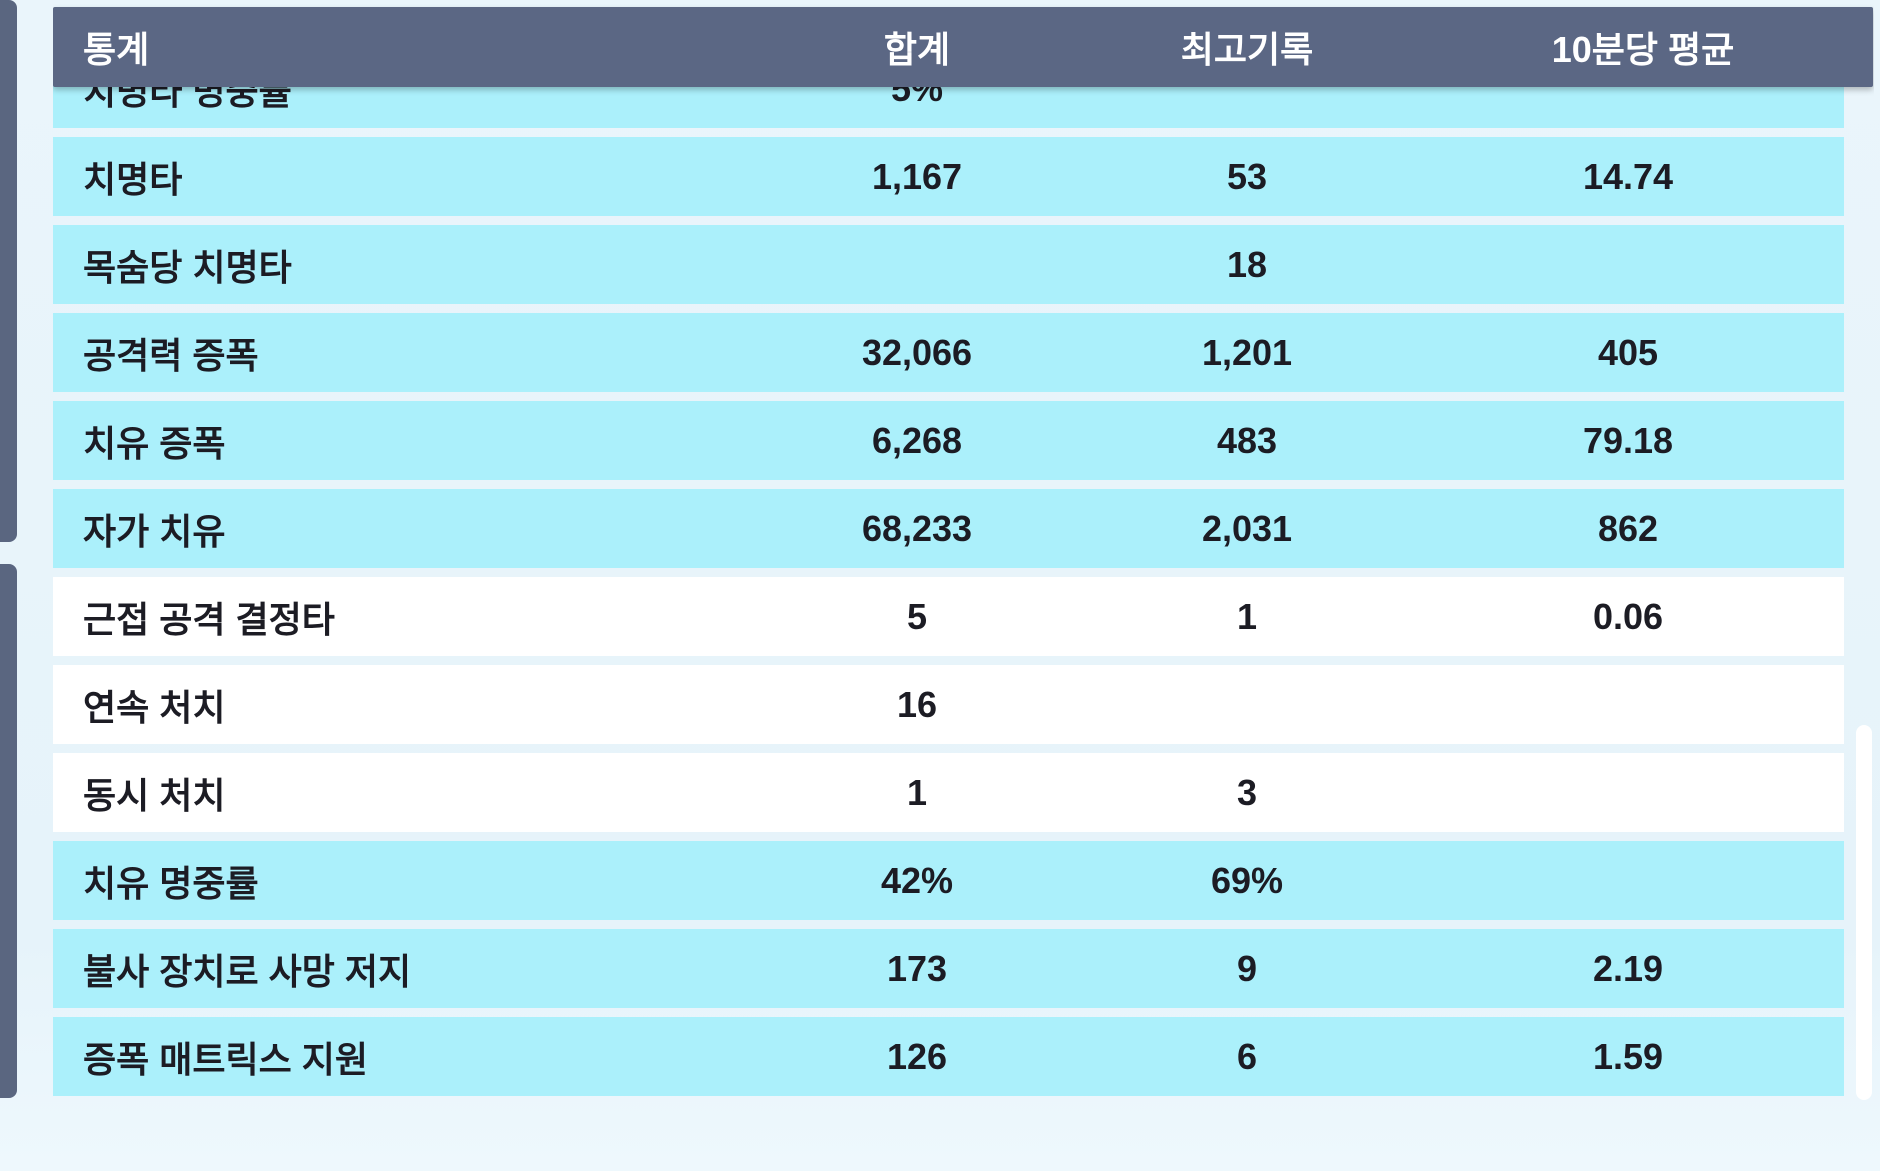 This screenshot has width=1880, height=1171. Describe the element at coordinates (154, 707) in the screenshot. I see `stat-name: 연속 처치` at that location.